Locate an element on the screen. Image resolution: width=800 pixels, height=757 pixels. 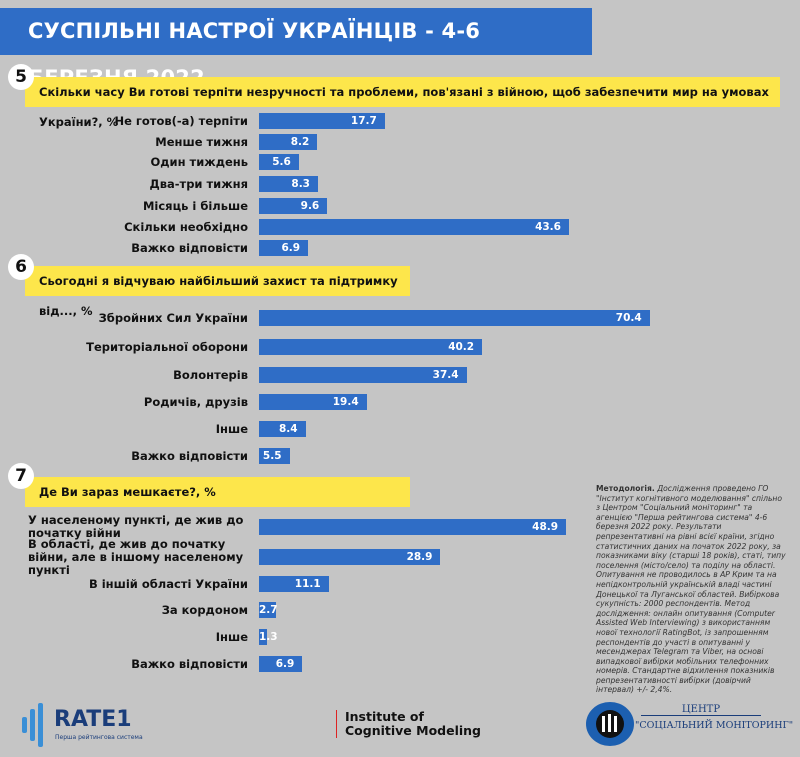
bar: 19.4 is located at coordinates (313, 402).